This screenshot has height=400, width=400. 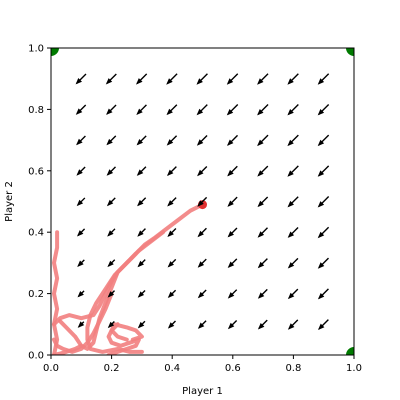 What do you see at coordinates (233, 368) in the screenshot?
I see `x-tick-label: 0.6` at bounding box center [233, 368].